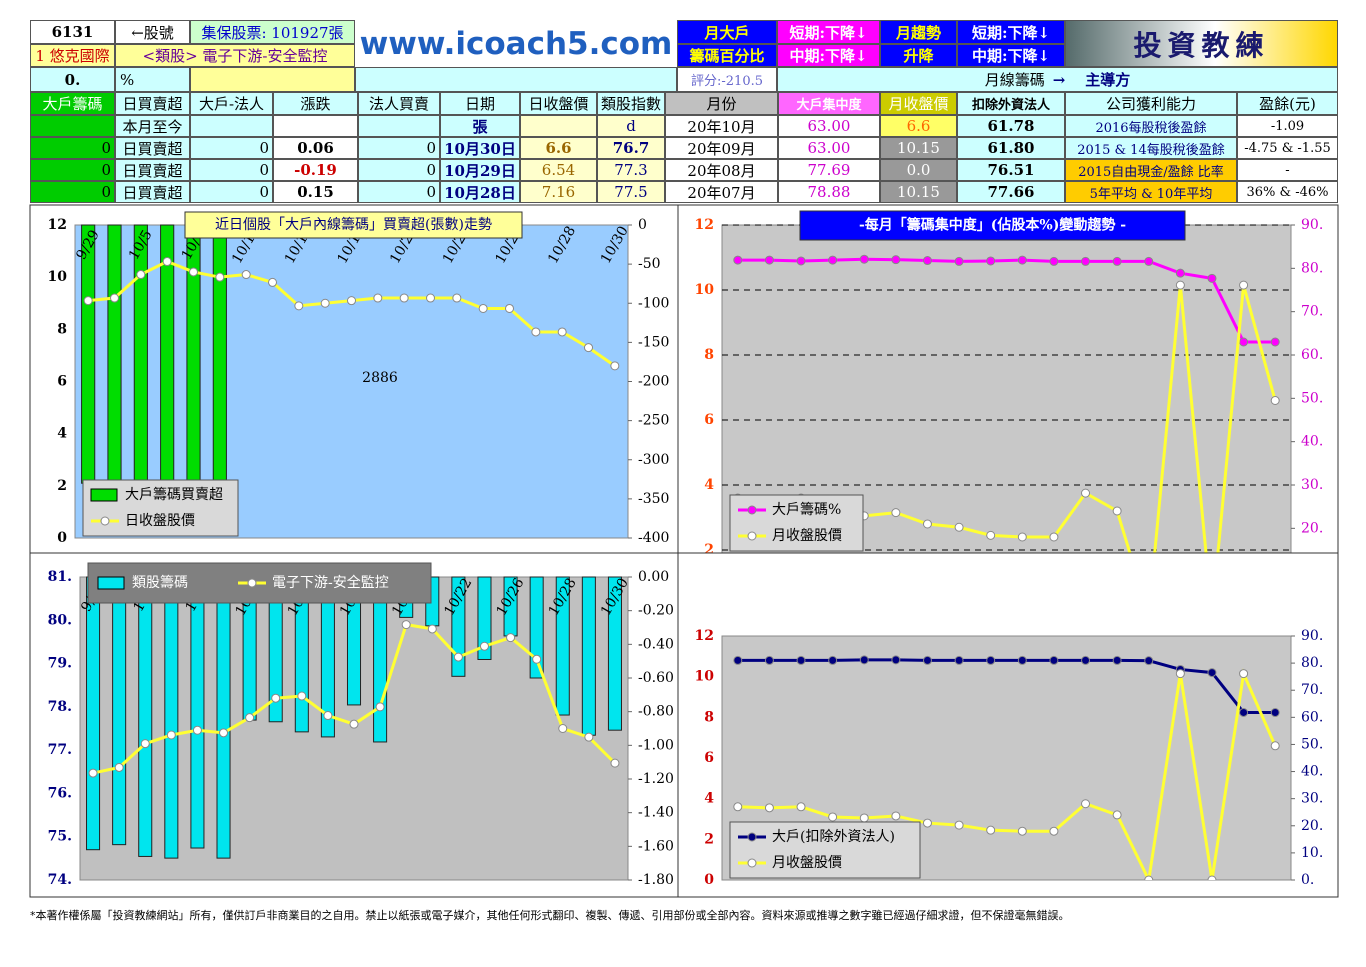  What do you see at coordinates (72, 79) in the screenshot?
I see `pct: 0.` at bounding box center [72, 79].